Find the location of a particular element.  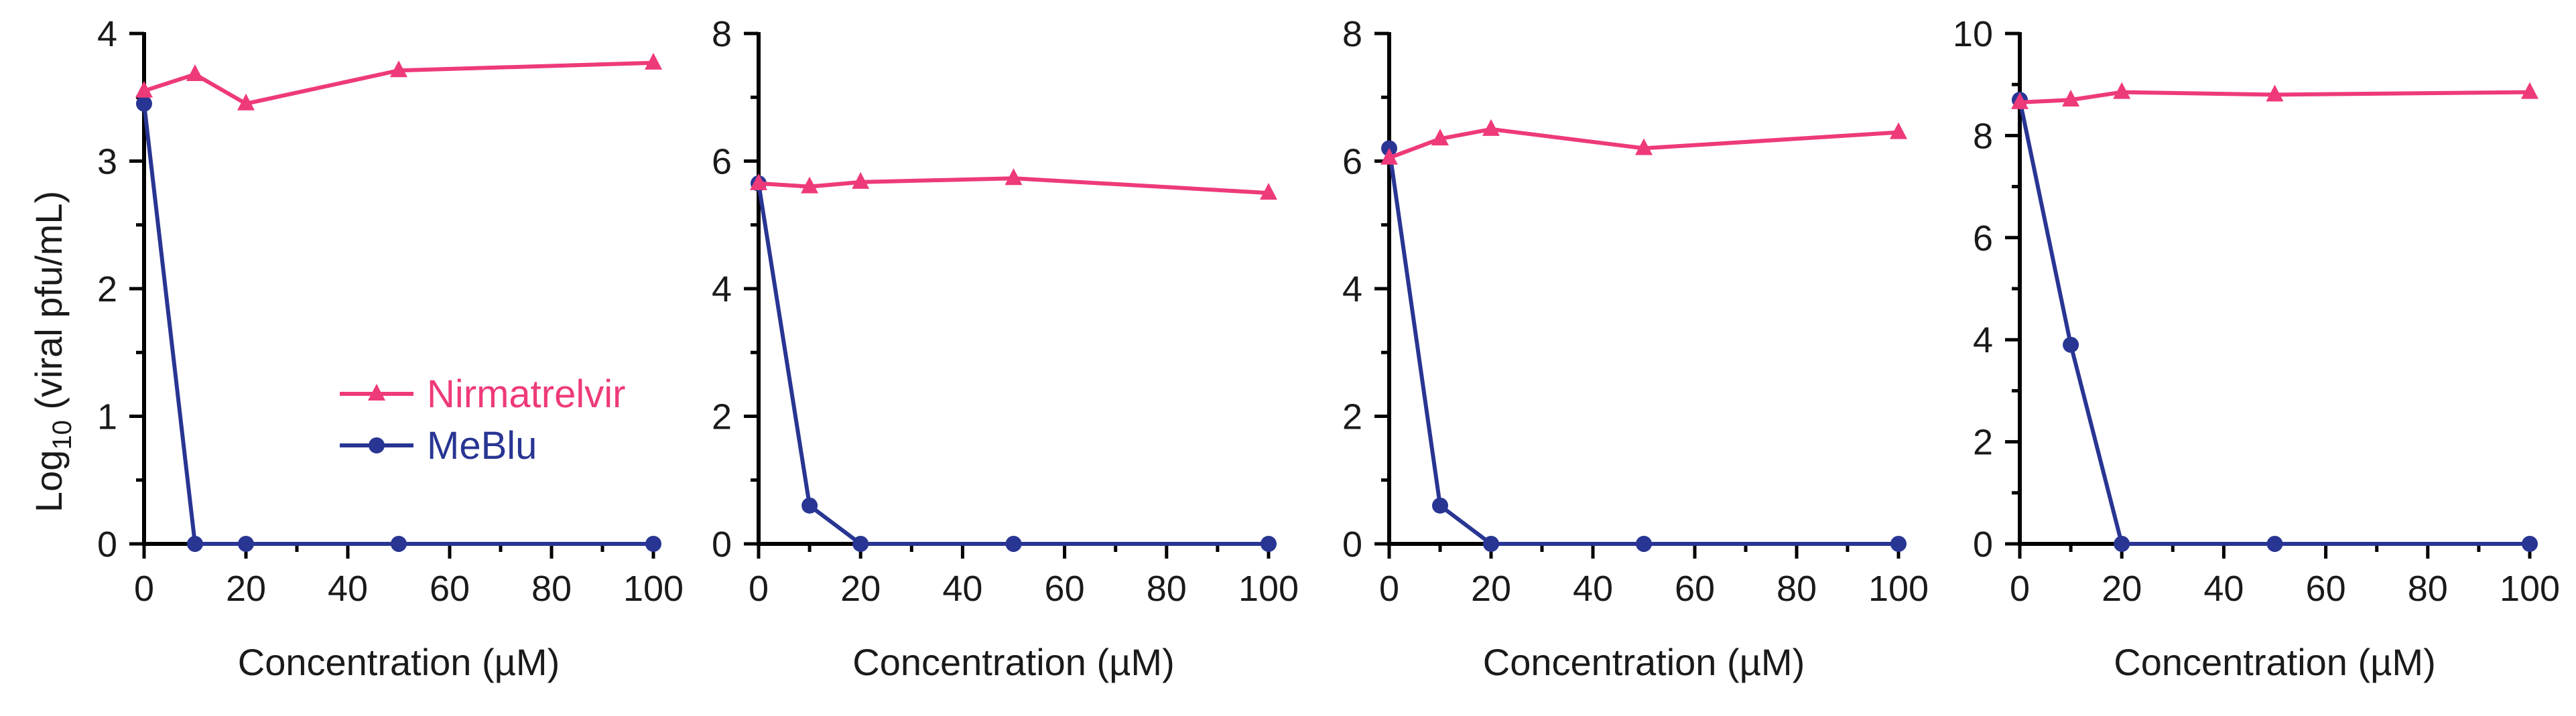

y-axis-title-subscript: 10 is located at coordinates (62, 435).